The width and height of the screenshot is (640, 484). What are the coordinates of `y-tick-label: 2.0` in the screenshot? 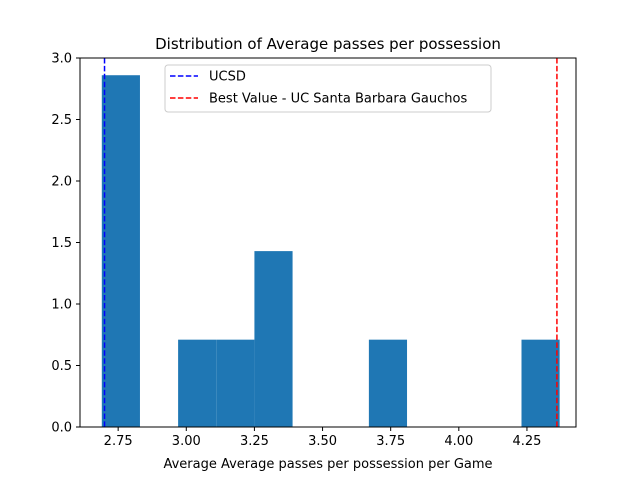 It's located at (61, 182).